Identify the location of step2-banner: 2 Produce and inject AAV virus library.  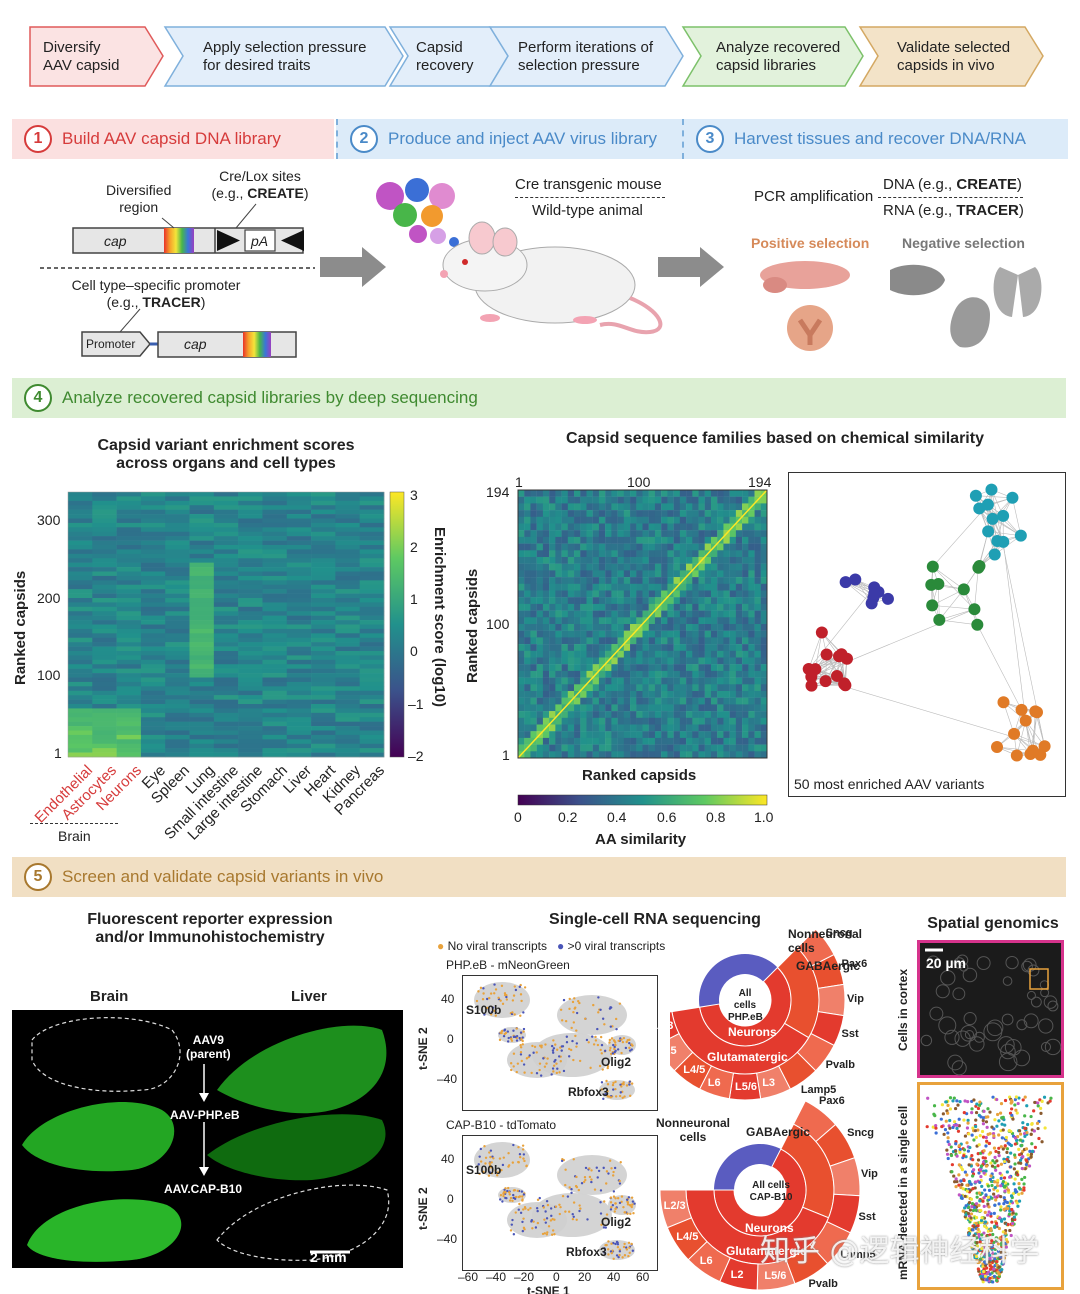
(509, 139).